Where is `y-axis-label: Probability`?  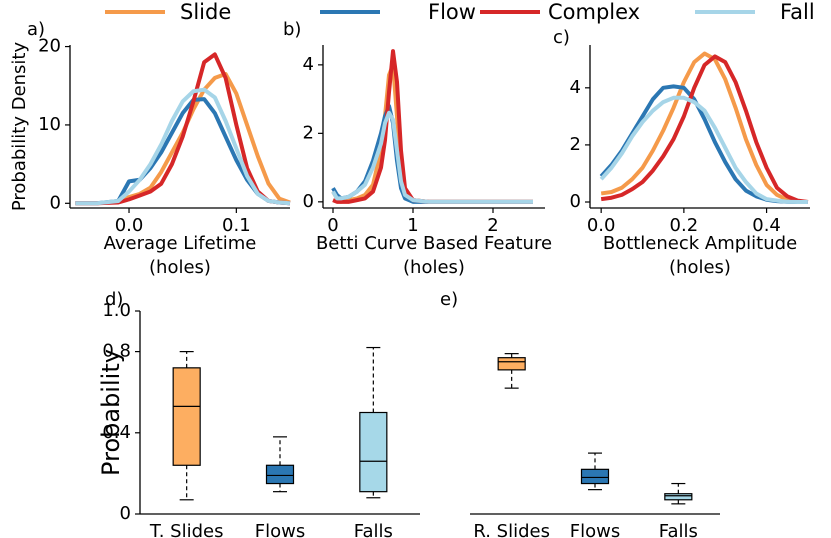
y-axis-label: Probability is located at coordinates (111, 412).